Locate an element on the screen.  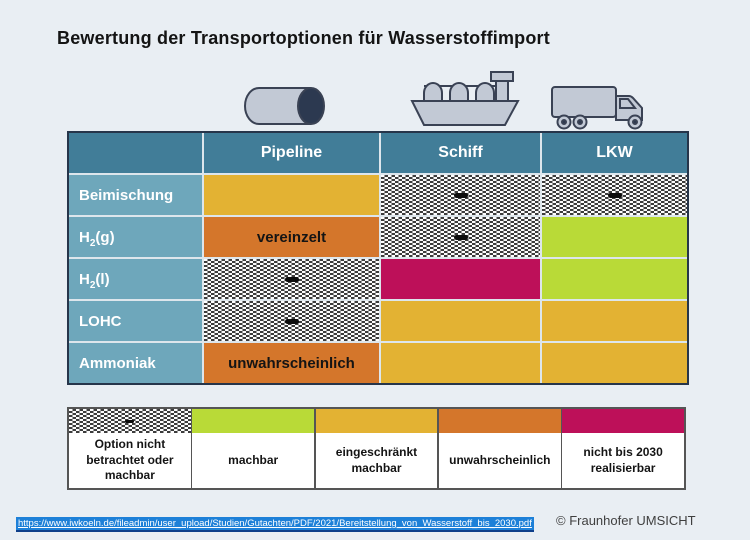
row-label-ammoniak: Ammoniak is located at coordinates (135, 363).